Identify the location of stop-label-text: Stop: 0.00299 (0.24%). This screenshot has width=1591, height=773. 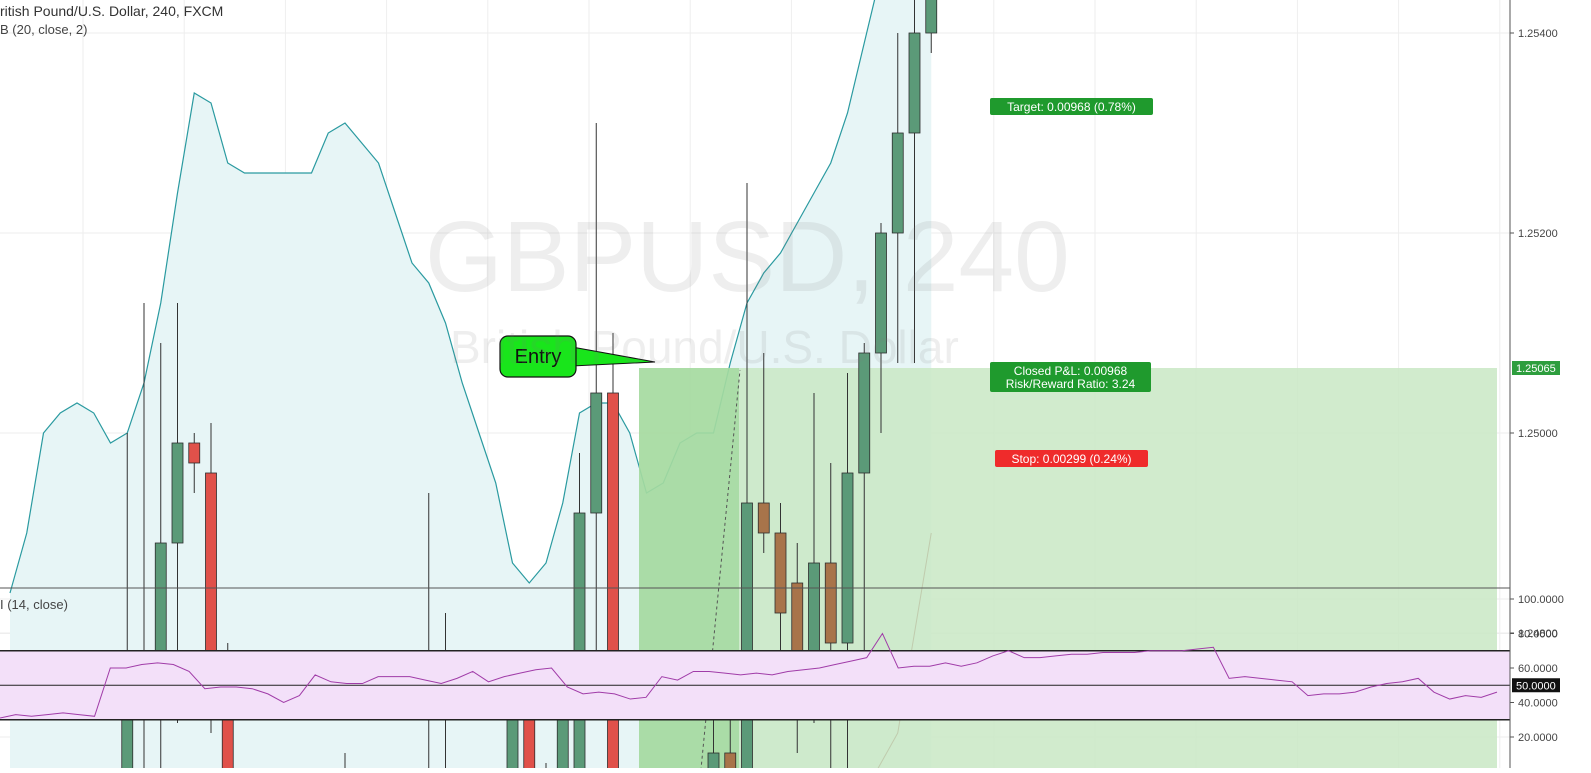
(1071, 459).